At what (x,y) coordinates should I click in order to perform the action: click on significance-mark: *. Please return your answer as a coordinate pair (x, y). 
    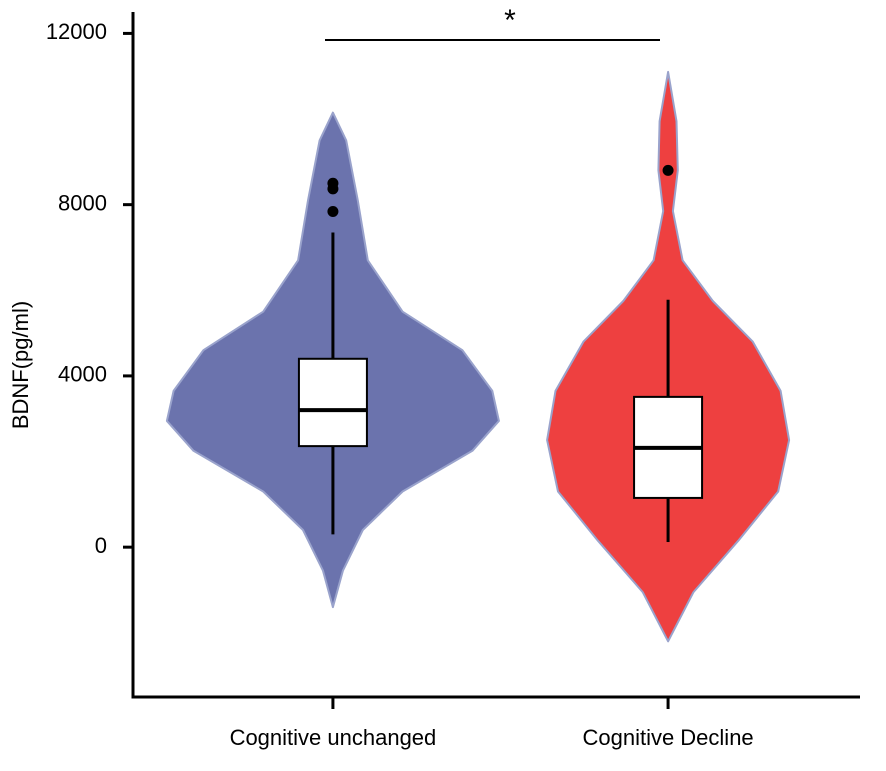
    Looking at the image, I should click on (510, 20).